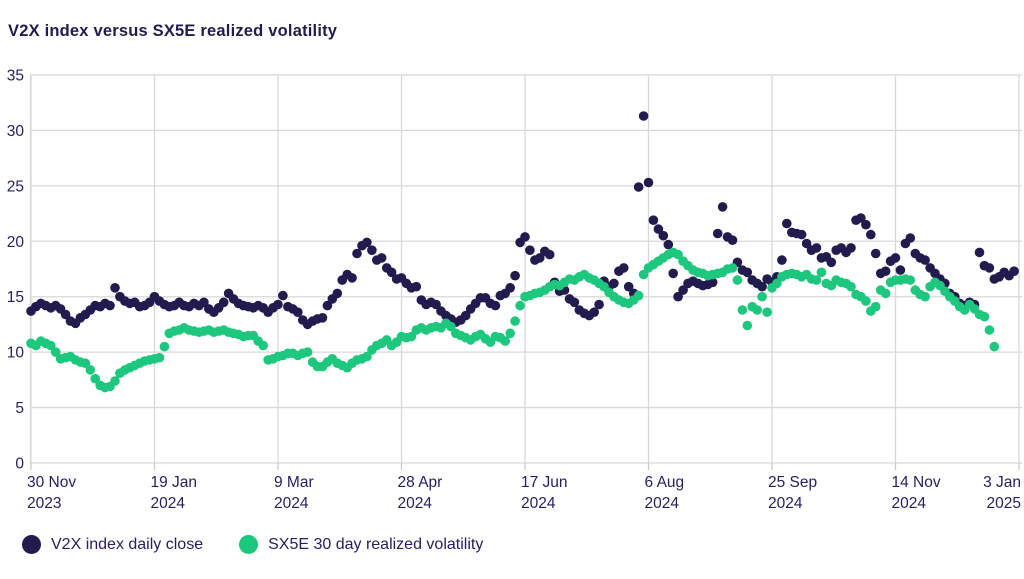 This screenshot has width=1024, height=579. What do you see at coordinates (16, 242) in the screenshot?
I see `y-tick-label: 20` at bounding box center [16, 242].